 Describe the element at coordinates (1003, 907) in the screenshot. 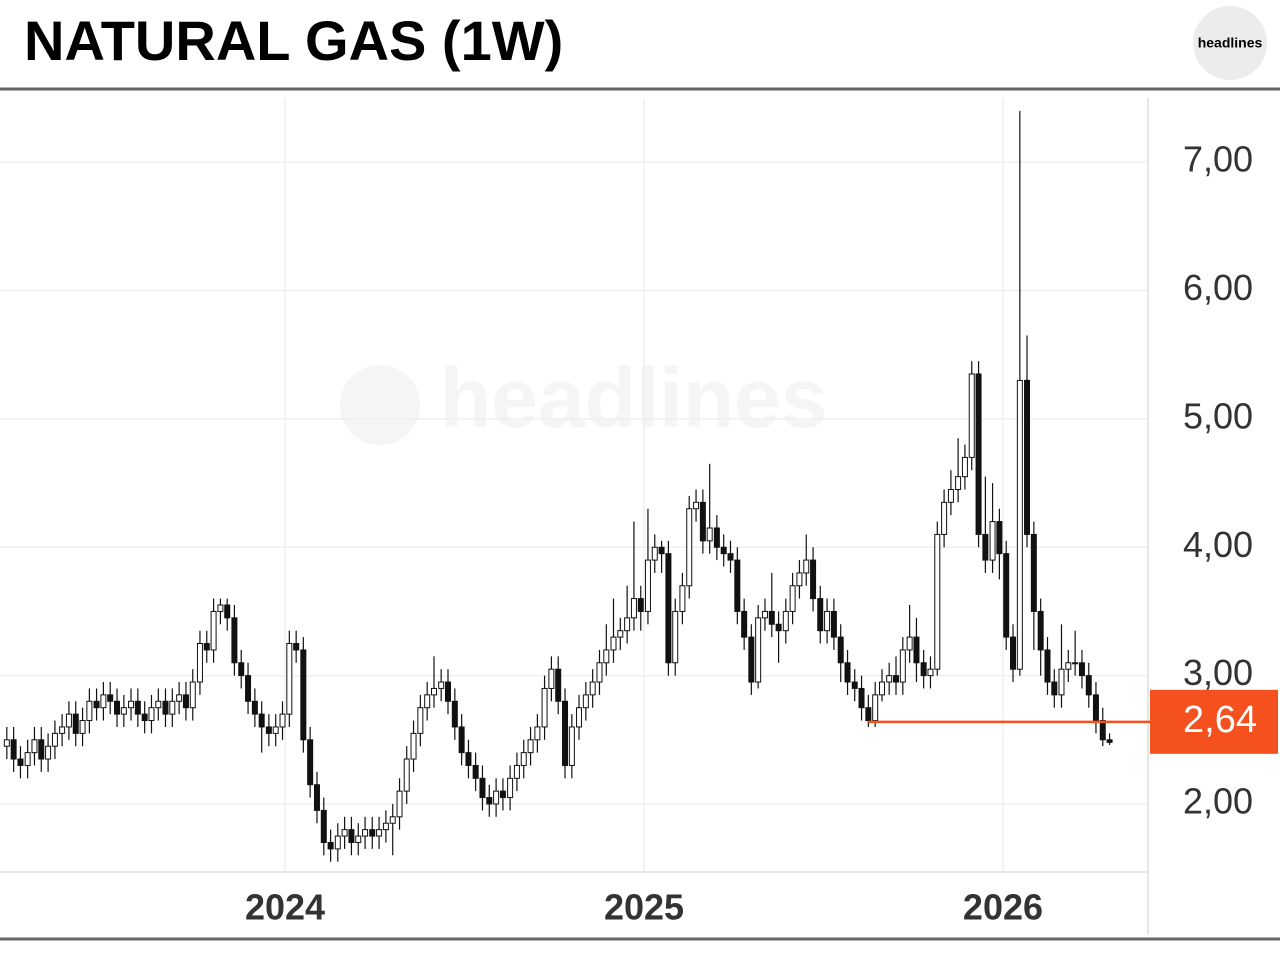

I see `x-tick-label: 2026` at that location.